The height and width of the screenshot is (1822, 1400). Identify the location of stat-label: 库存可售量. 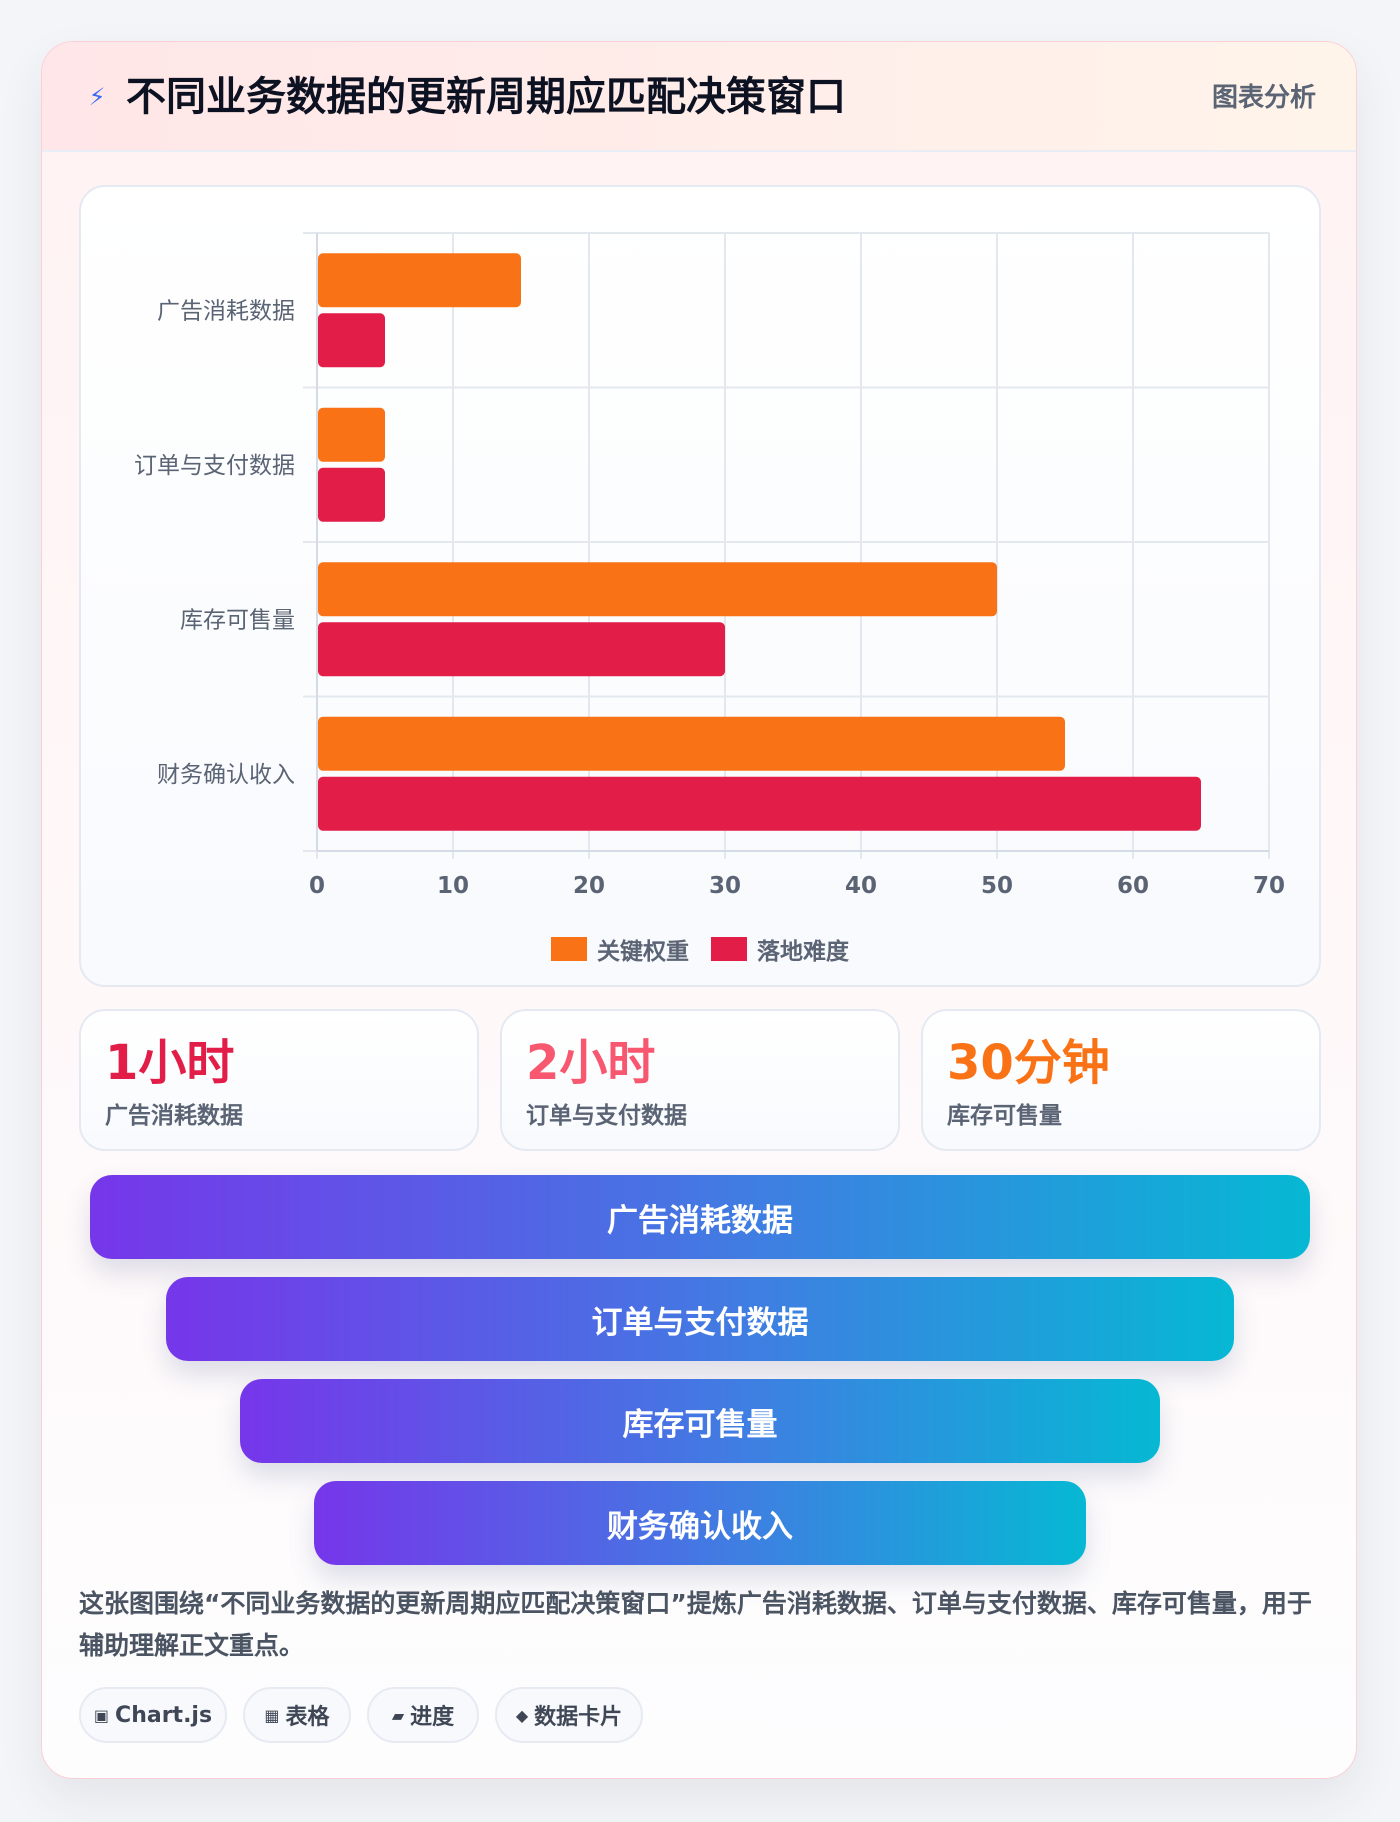
(1004, 1116).